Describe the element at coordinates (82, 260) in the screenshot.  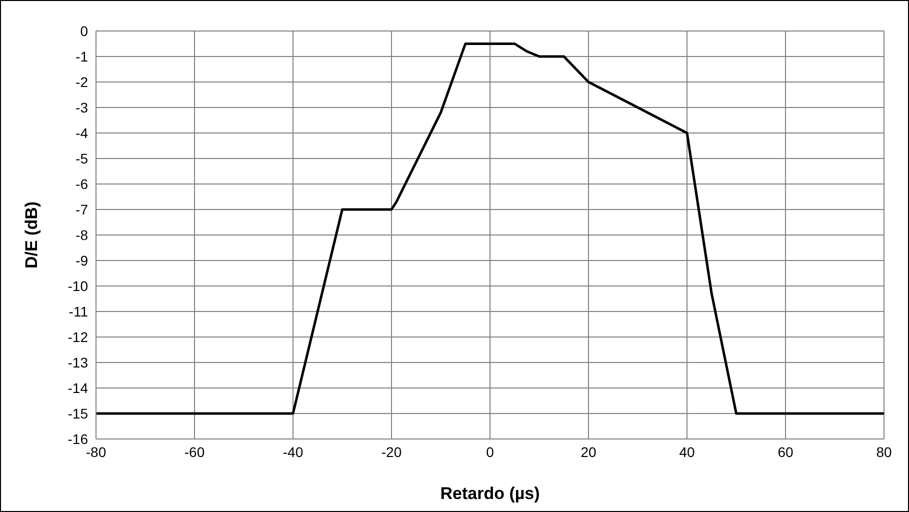
I see `y-tick-label: -9` at that location.